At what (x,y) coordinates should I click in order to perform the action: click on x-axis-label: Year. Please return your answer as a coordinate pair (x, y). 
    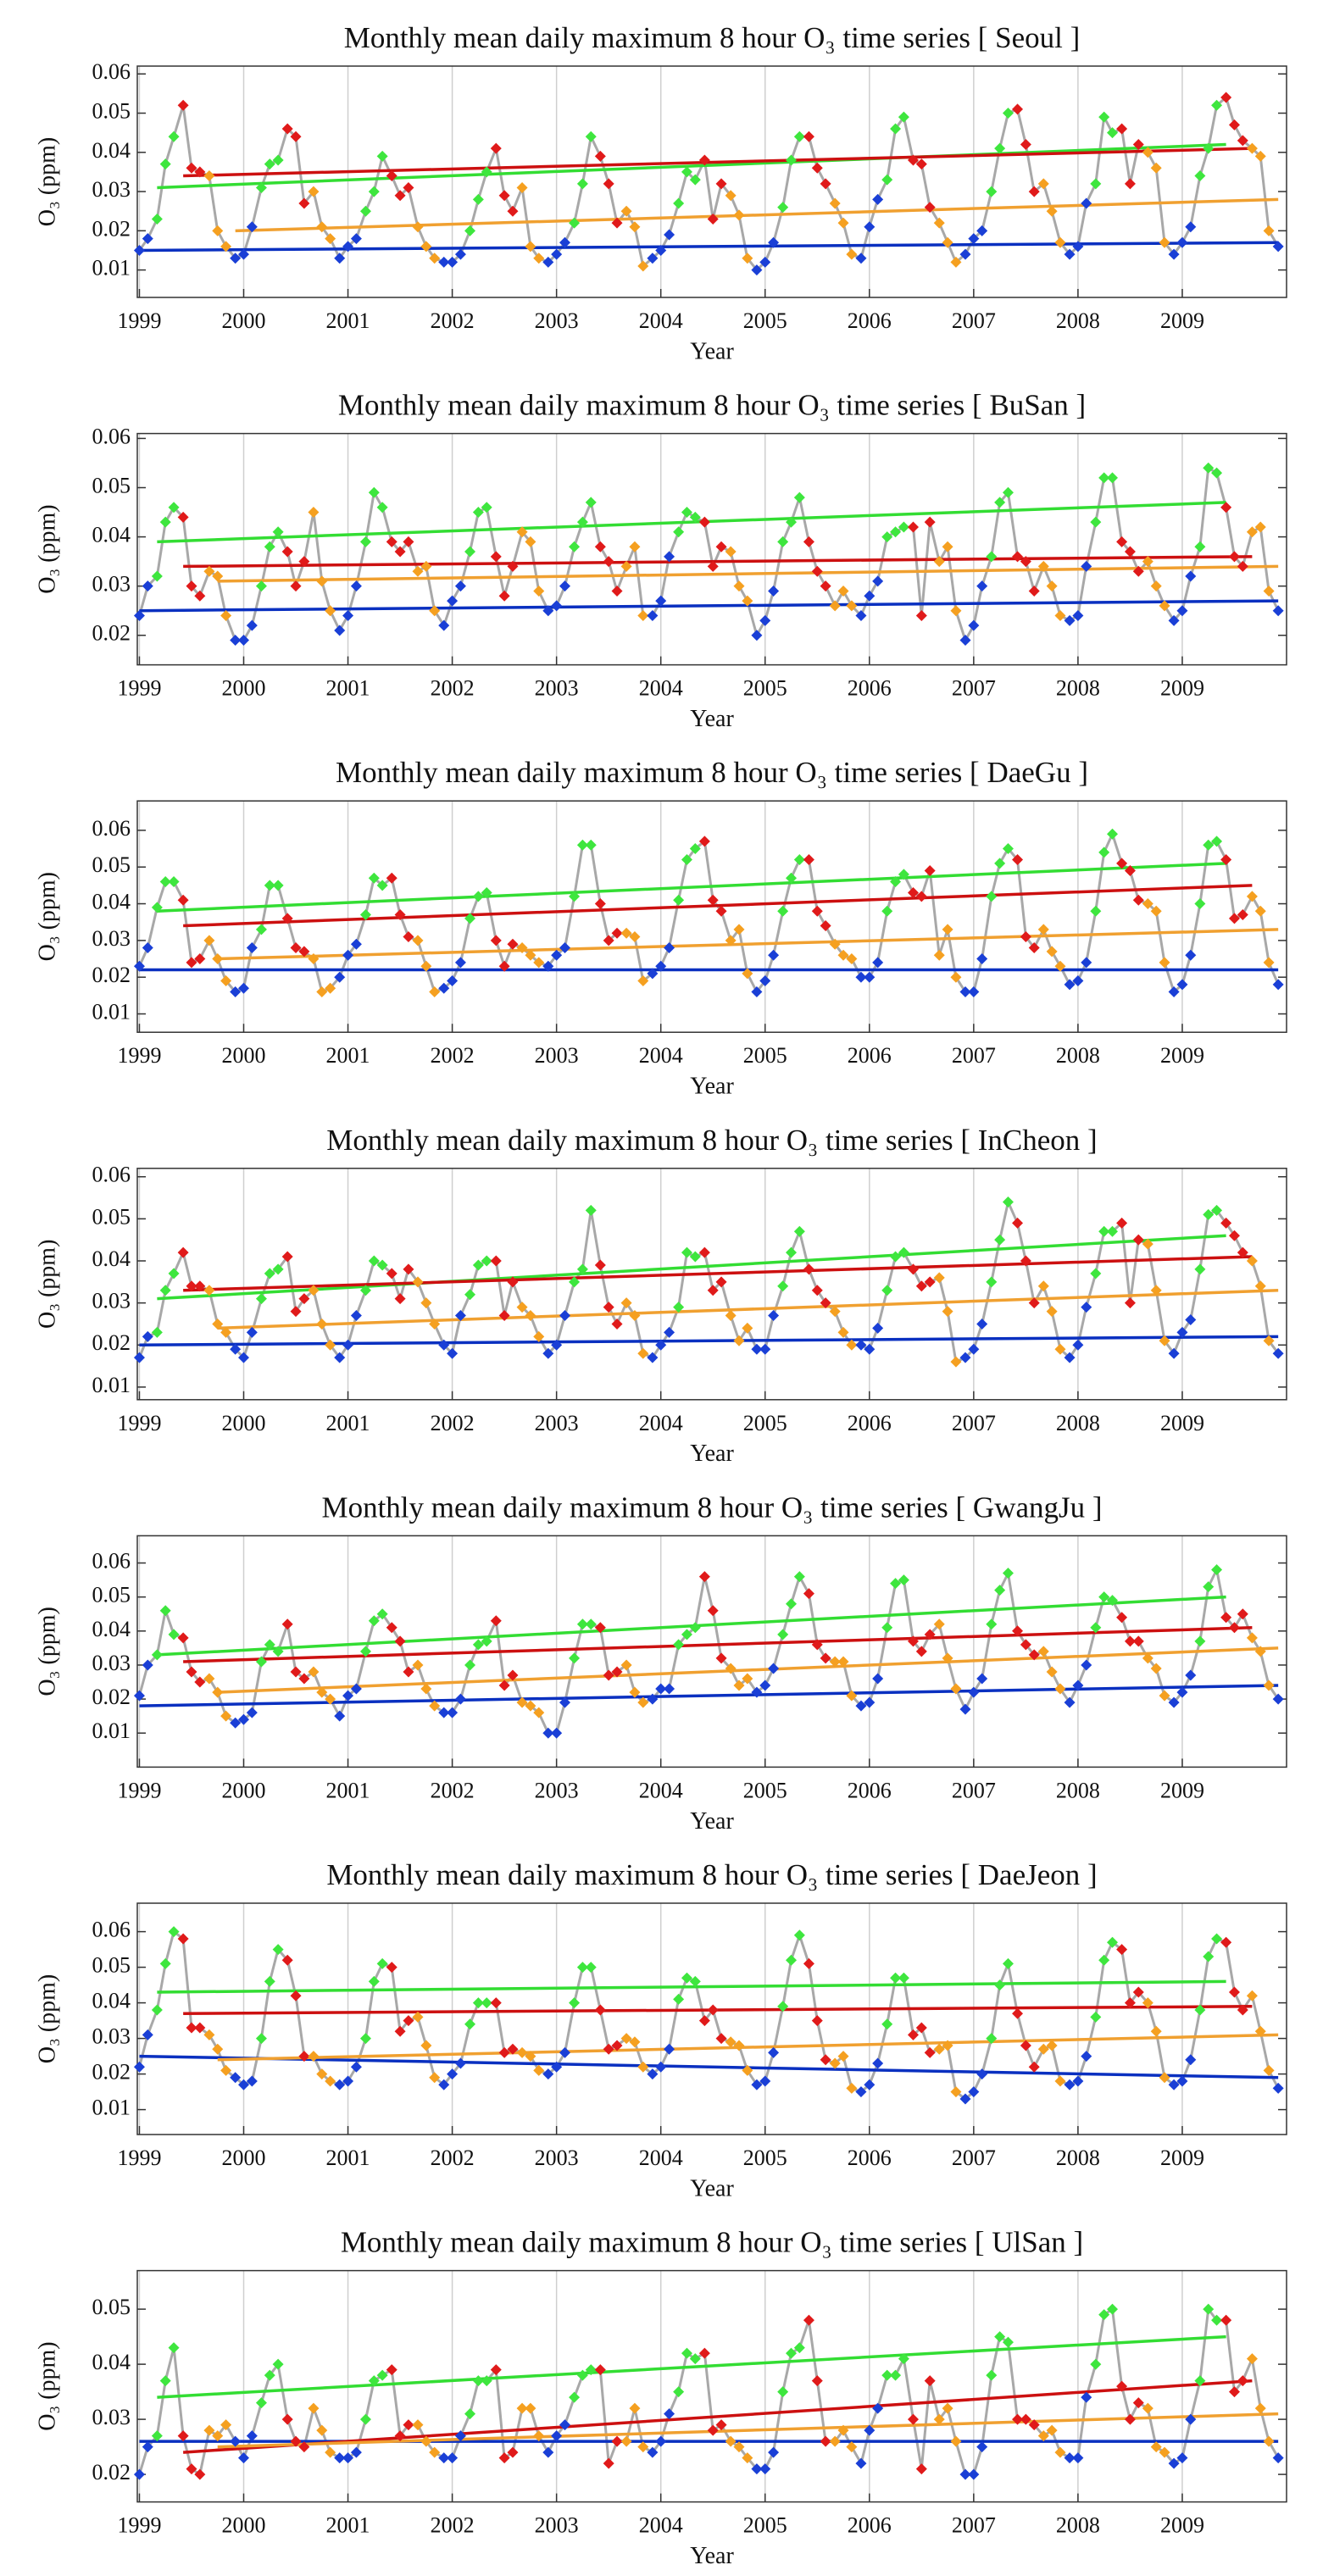
    Looking at the image, I should click on (712, 351).